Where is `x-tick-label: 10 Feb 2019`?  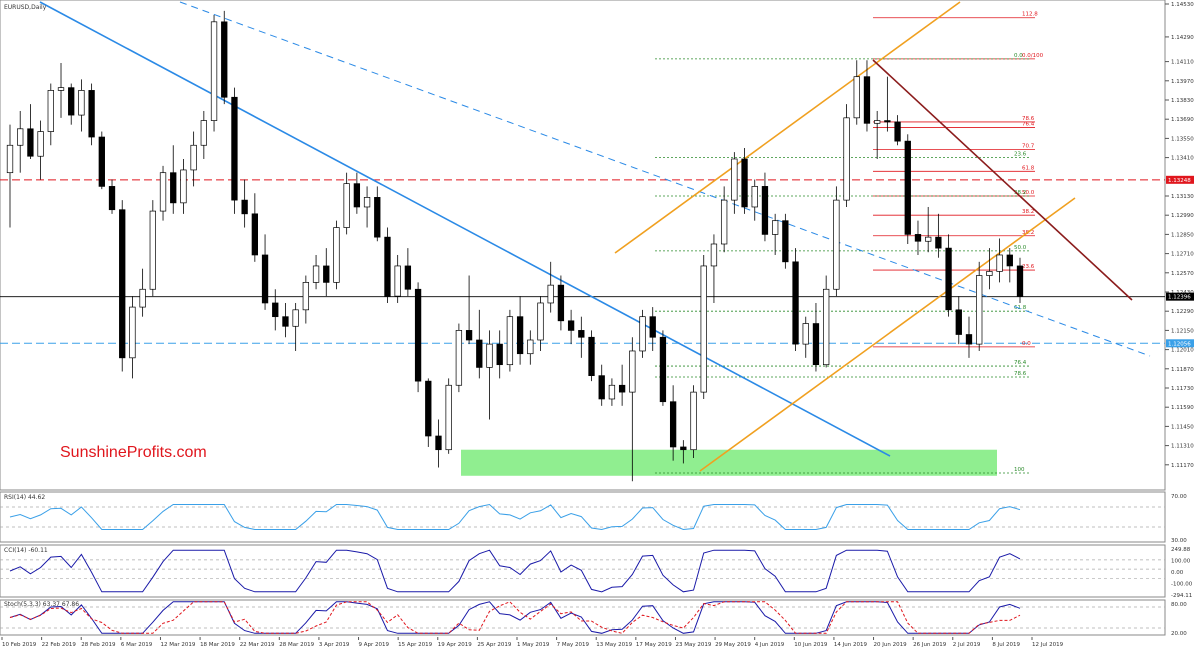
x-tick-label: 10 Feb 2019 is located at coordinates (19, 645).